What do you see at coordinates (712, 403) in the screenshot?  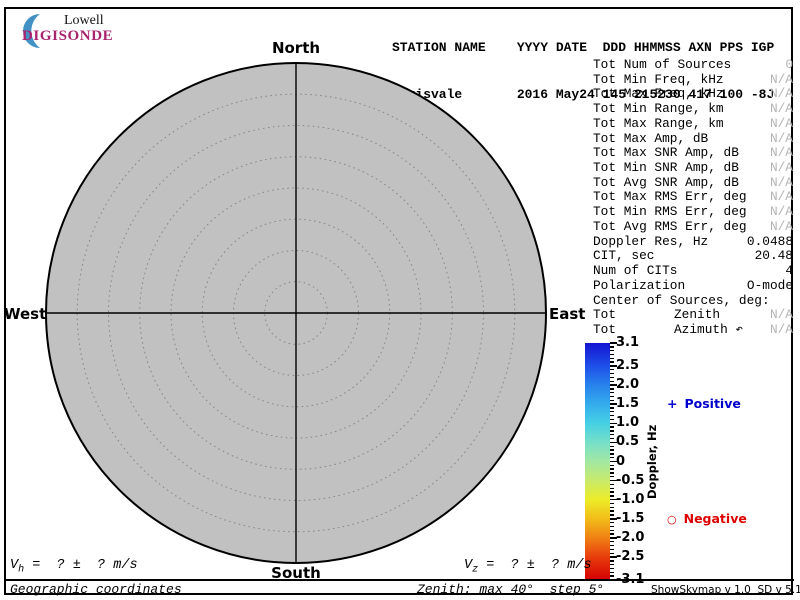 I see `positive-label: Positive` at bounding box center [712, 403].